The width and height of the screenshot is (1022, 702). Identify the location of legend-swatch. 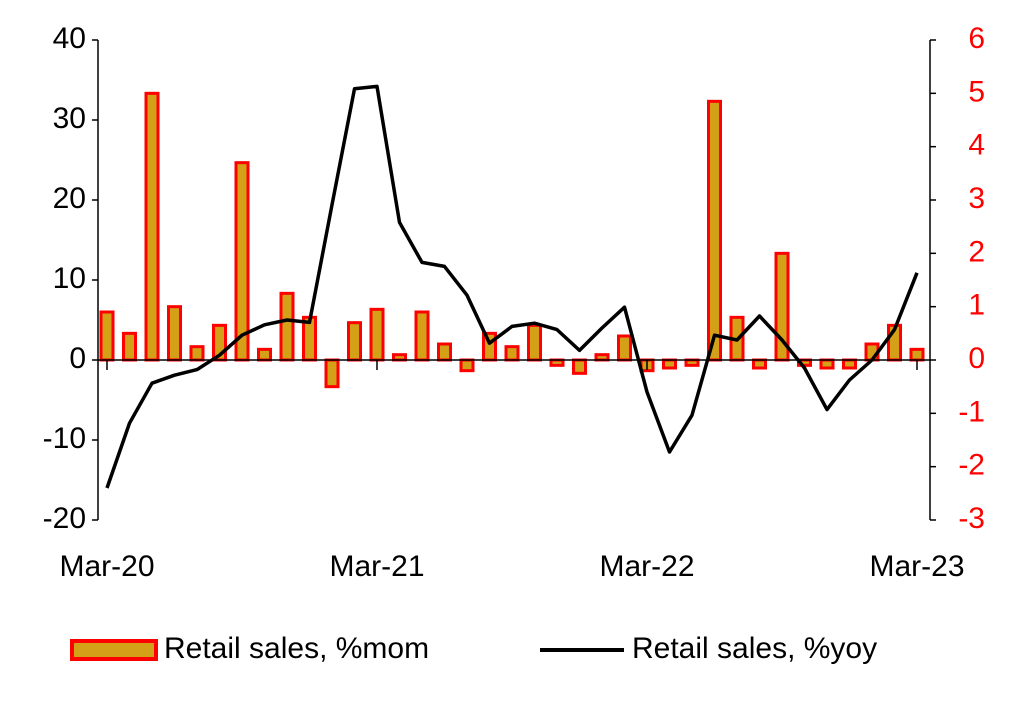
(114, 650).